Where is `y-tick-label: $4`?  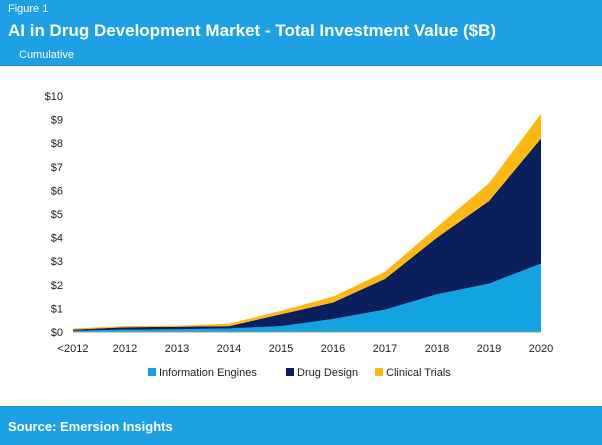 y-tick-label: $4 is located at coordinates (57, 239).